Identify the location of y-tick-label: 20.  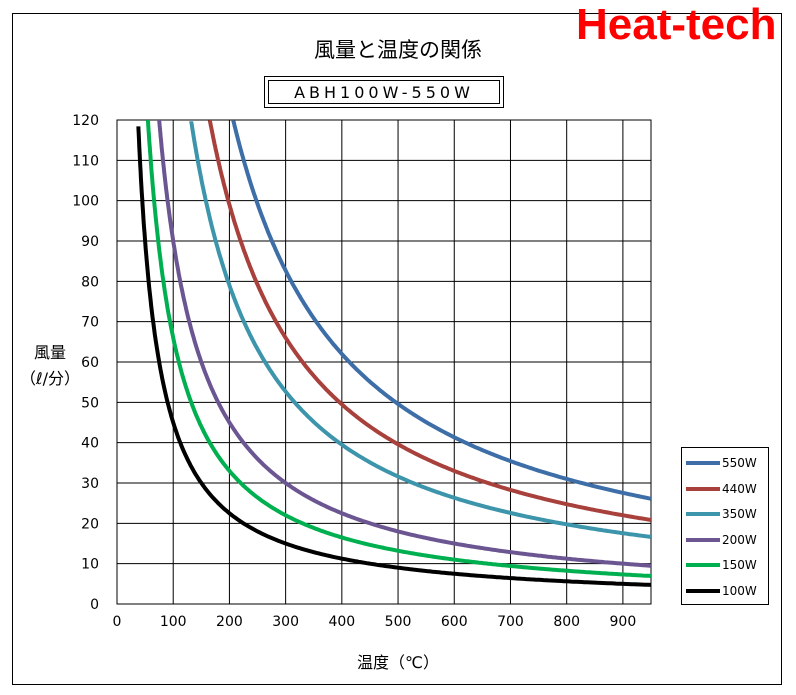
(90, 524).